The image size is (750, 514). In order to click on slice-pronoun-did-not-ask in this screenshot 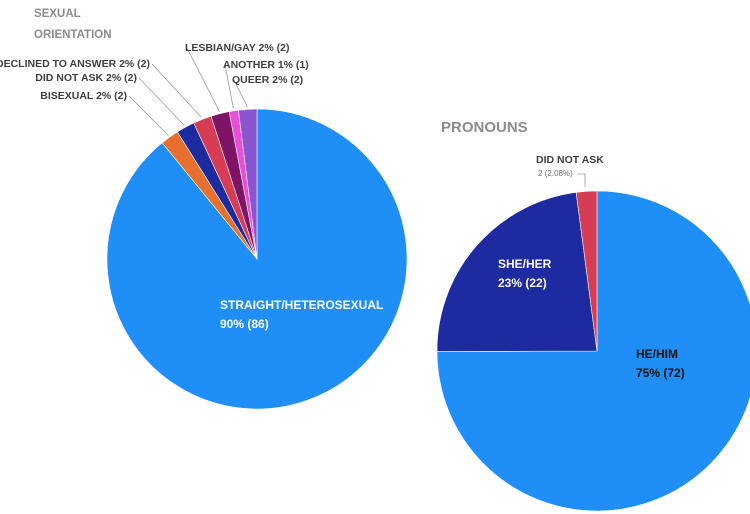, I will do `click(586, 271)`.